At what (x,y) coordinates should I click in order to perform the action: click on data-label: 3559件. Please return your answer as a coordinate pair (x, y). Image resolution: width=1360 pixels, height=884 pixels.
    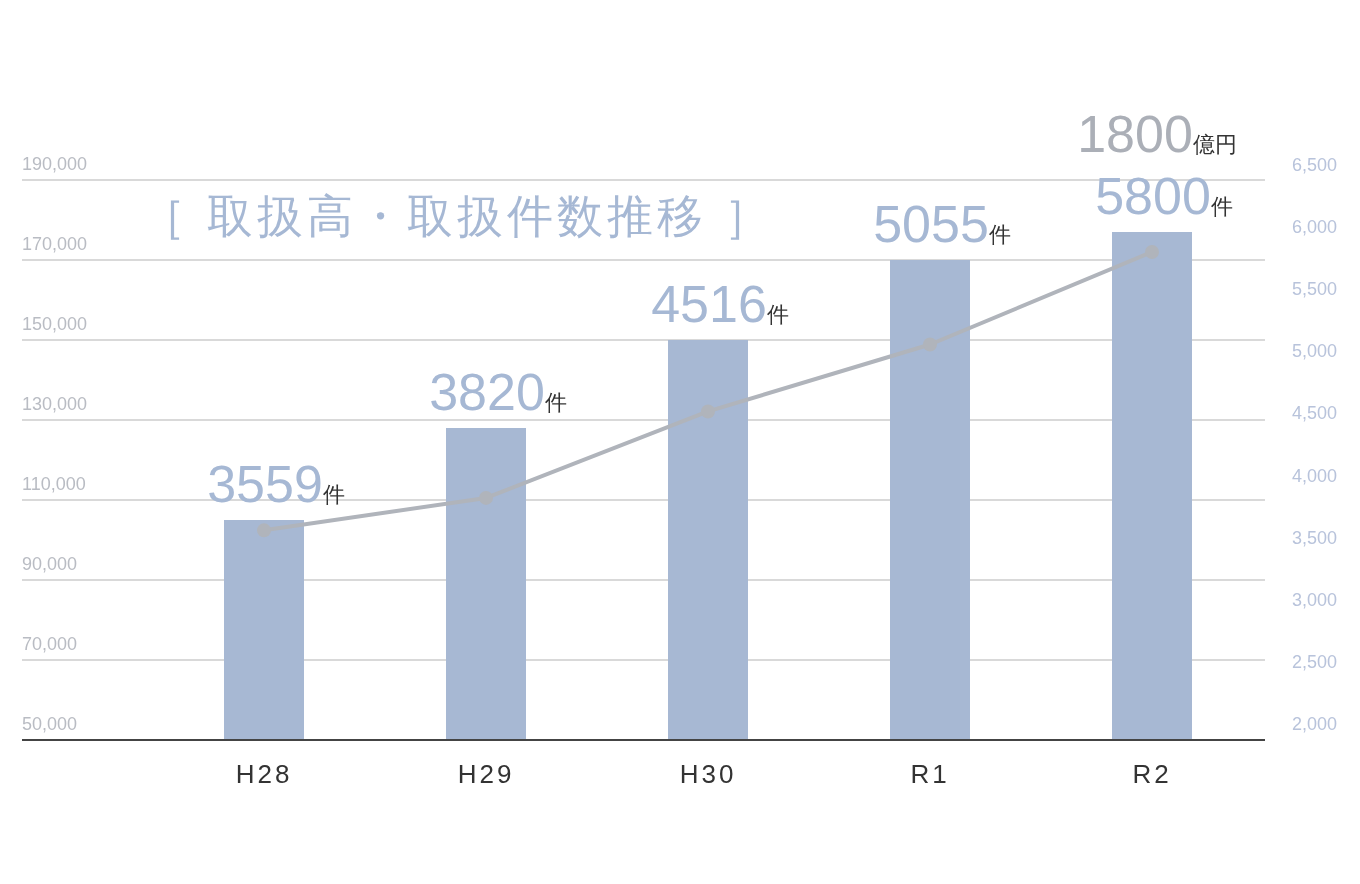
    Looking at the image, I should click on (276, 484).